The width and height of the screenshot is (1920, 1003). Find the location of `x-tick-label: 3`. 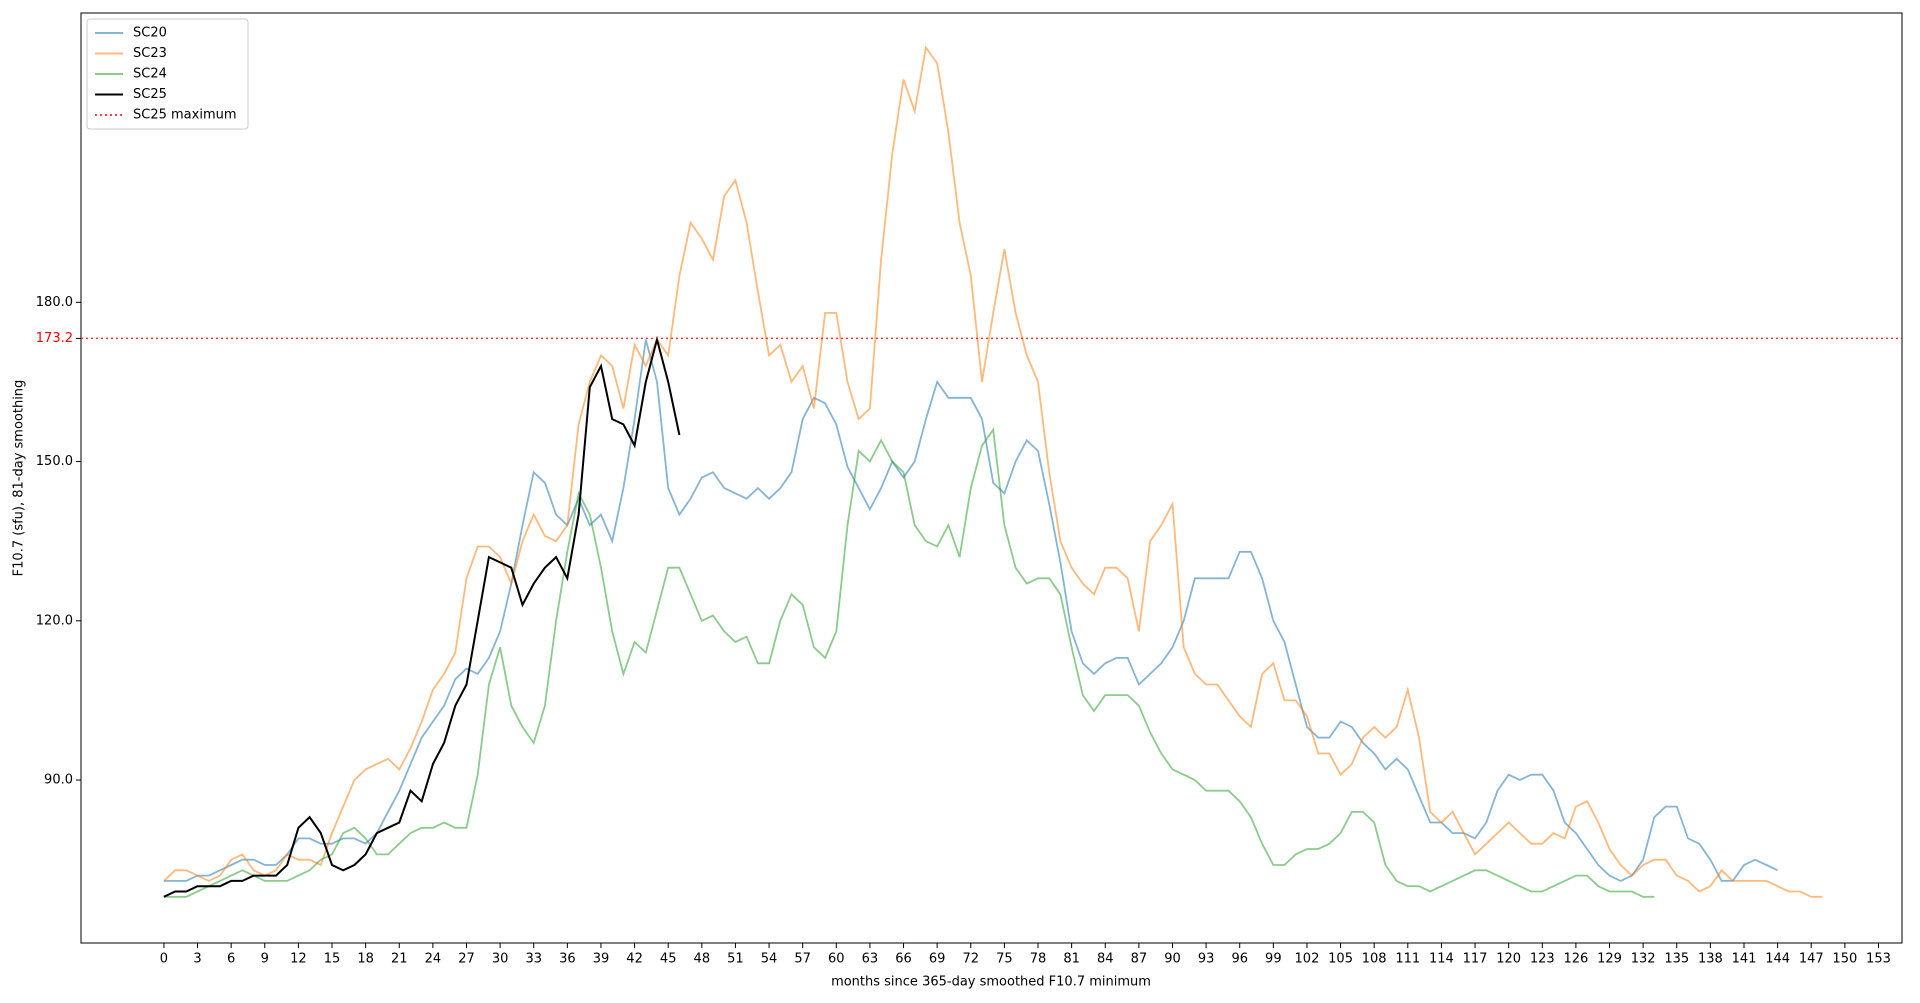

x-tick-label: 3 is located at coordinates (197, 959).